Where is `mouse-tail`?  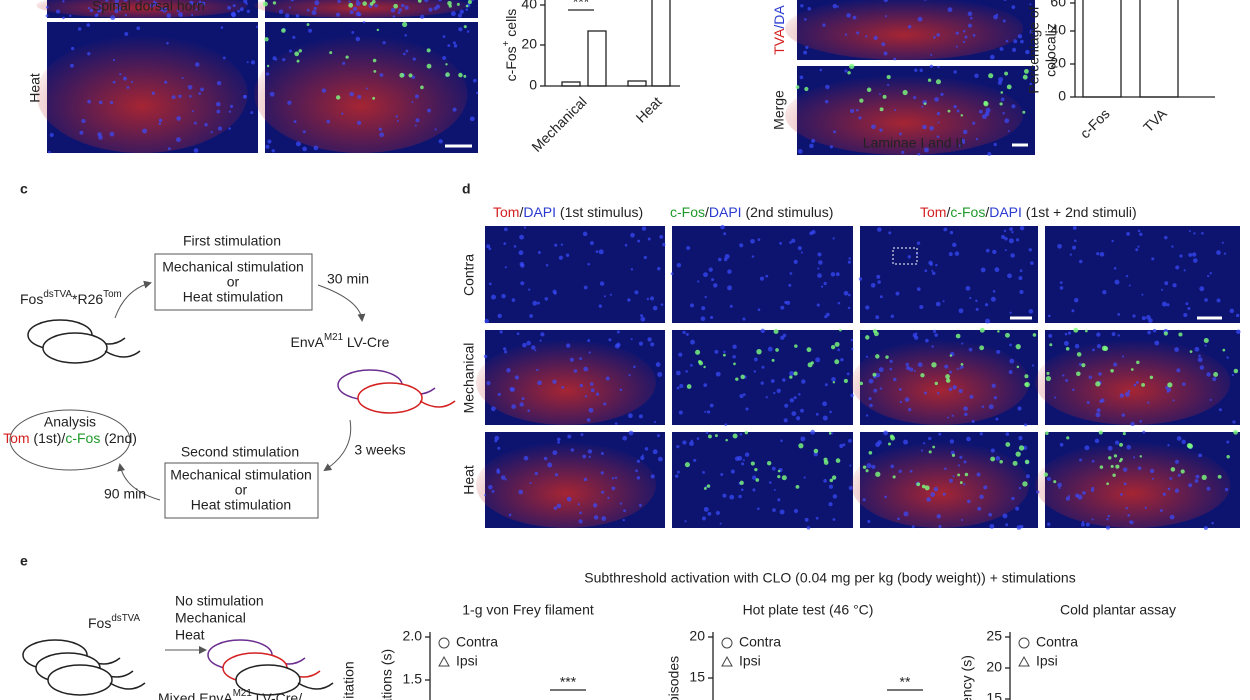 mouse-tail is located at coordinates (437, 404).